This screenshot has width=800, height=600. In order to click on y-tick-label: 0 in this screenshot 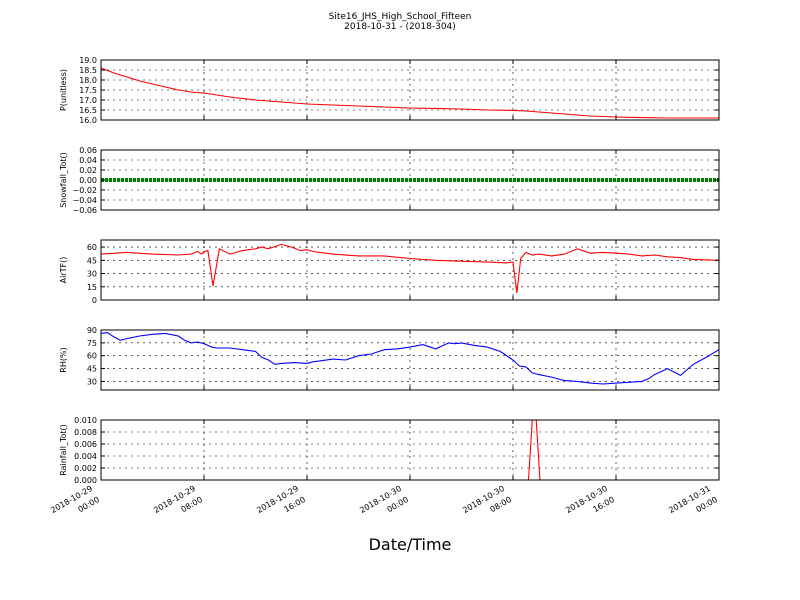, I will do `click(94, 300)`.